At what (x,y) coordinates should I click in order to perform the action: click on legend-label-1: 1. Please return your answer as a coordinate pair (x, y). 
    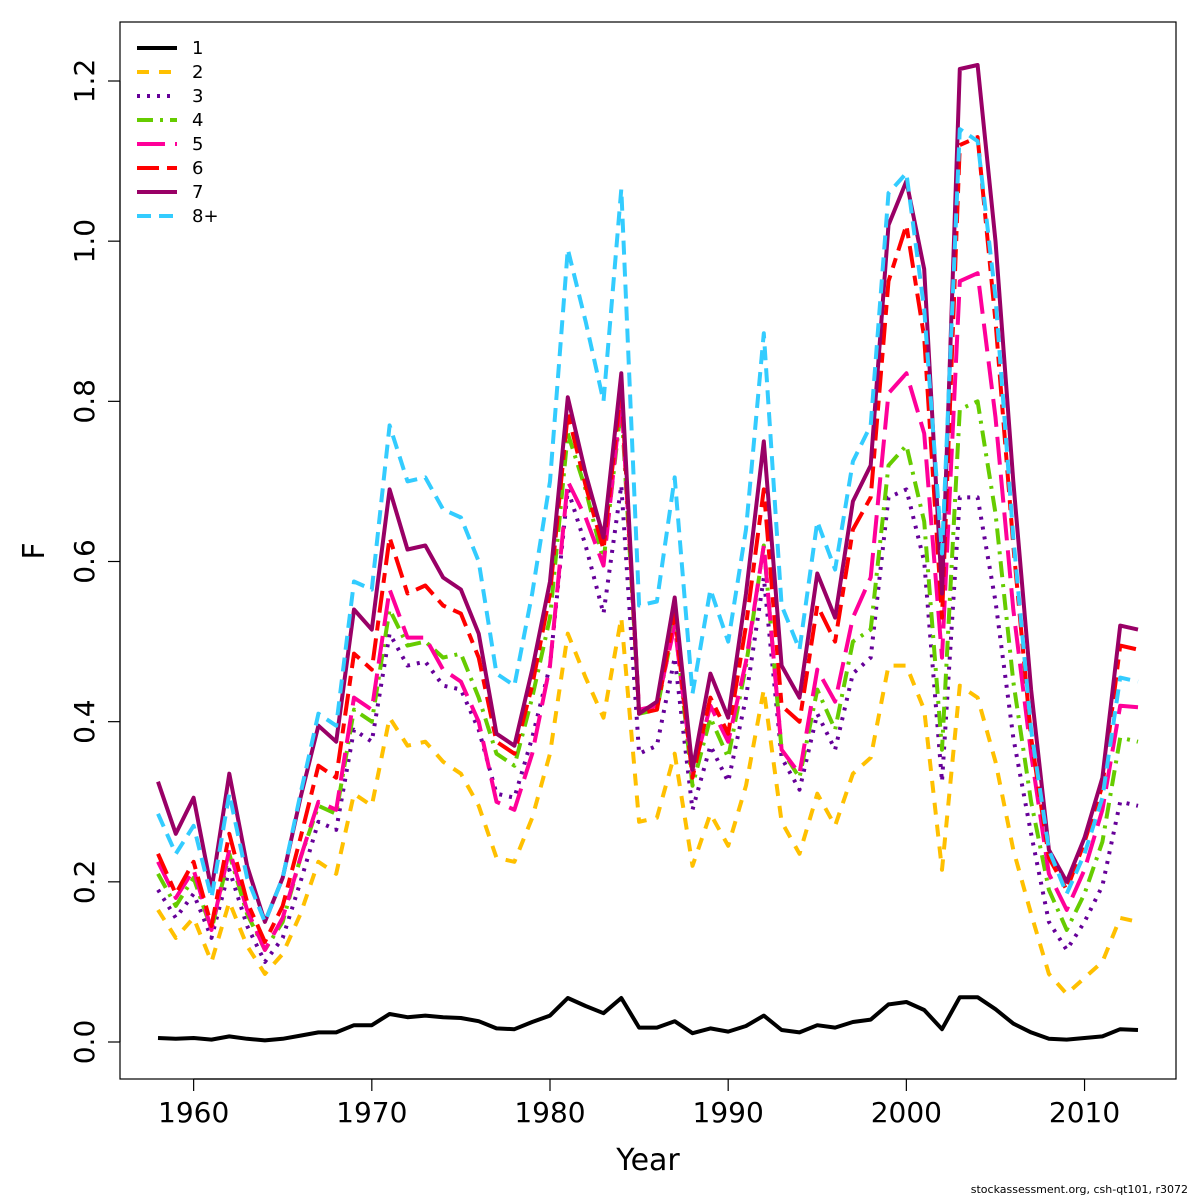
    Looking at the image, I should click on (197, 48).